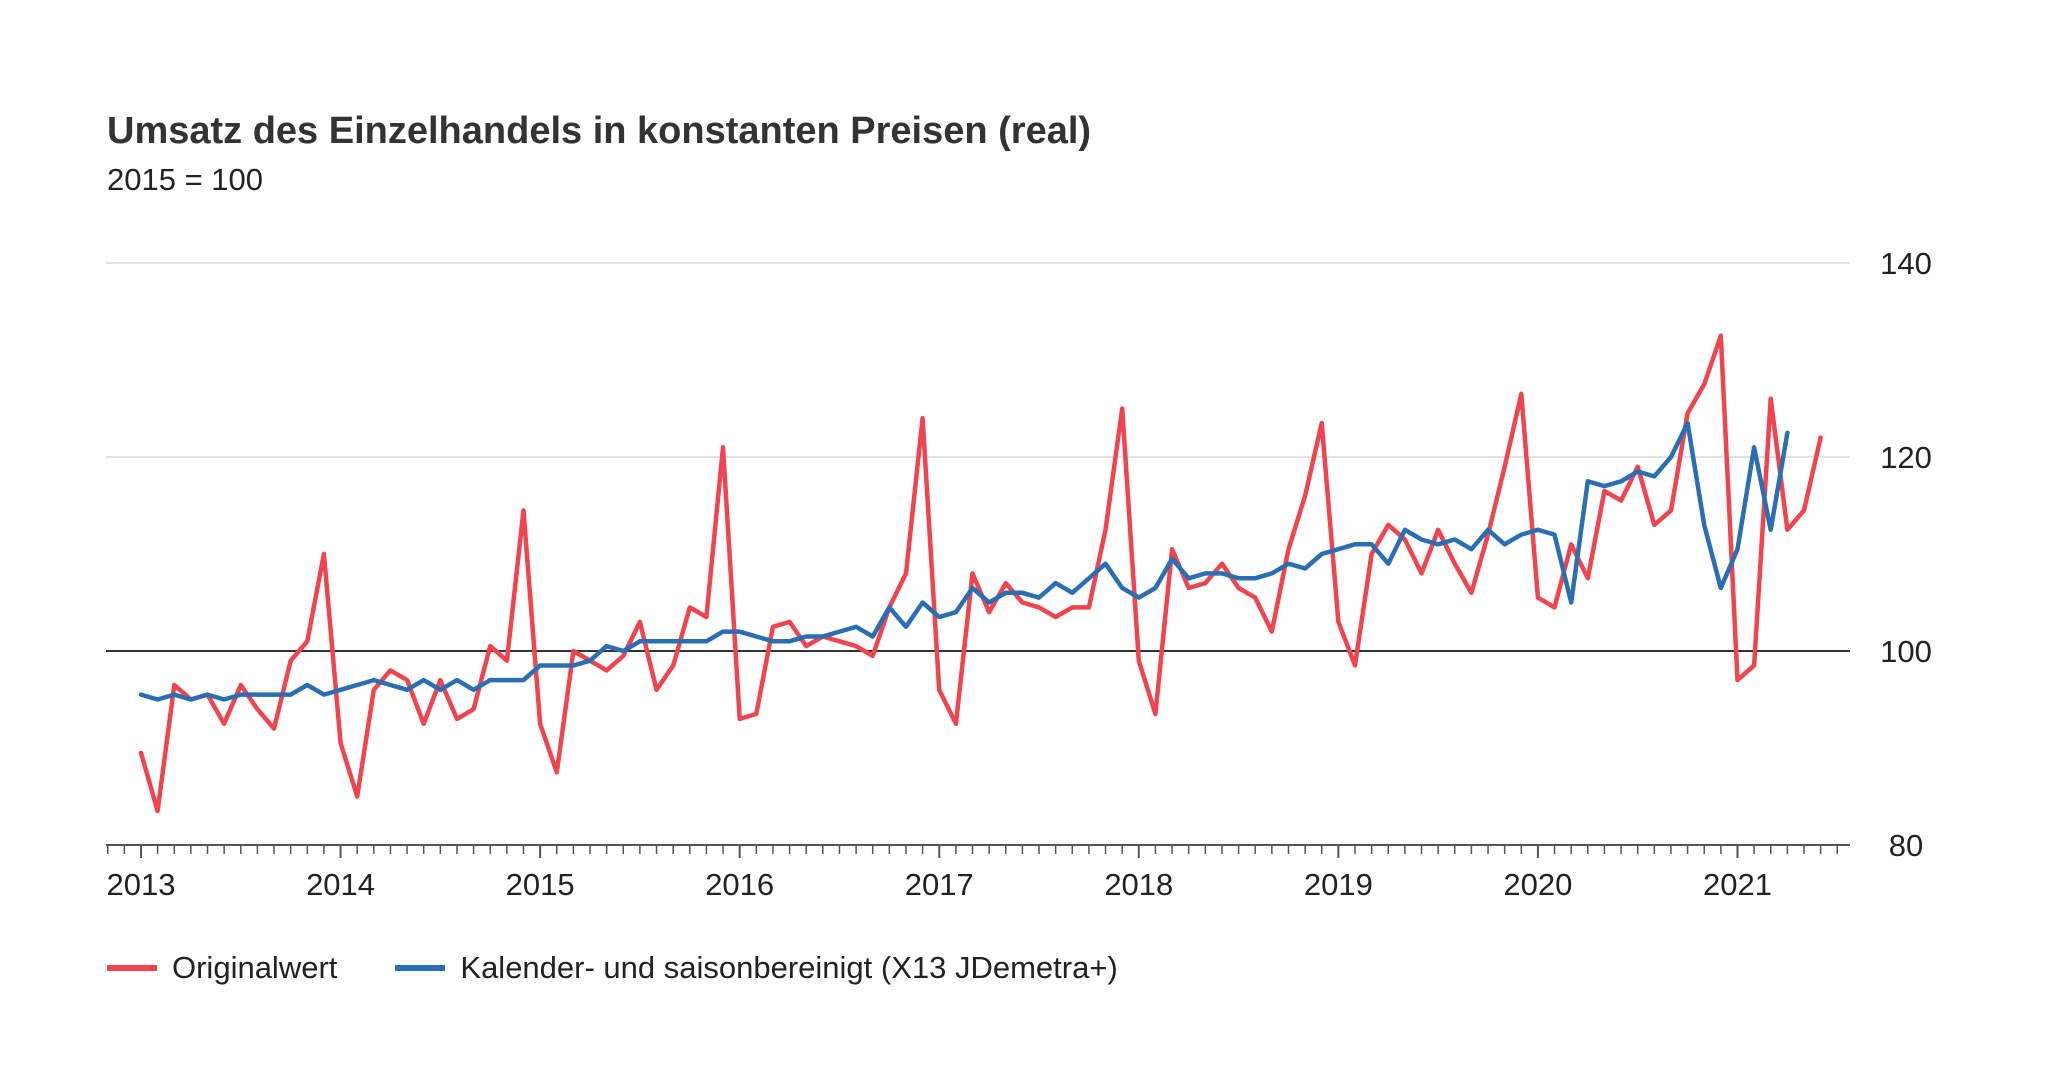 The image size is (2048, 1092). Describe the element at coordinates (141, 884) in the screenshot. I see `x-tick-label: 2013` at that location.